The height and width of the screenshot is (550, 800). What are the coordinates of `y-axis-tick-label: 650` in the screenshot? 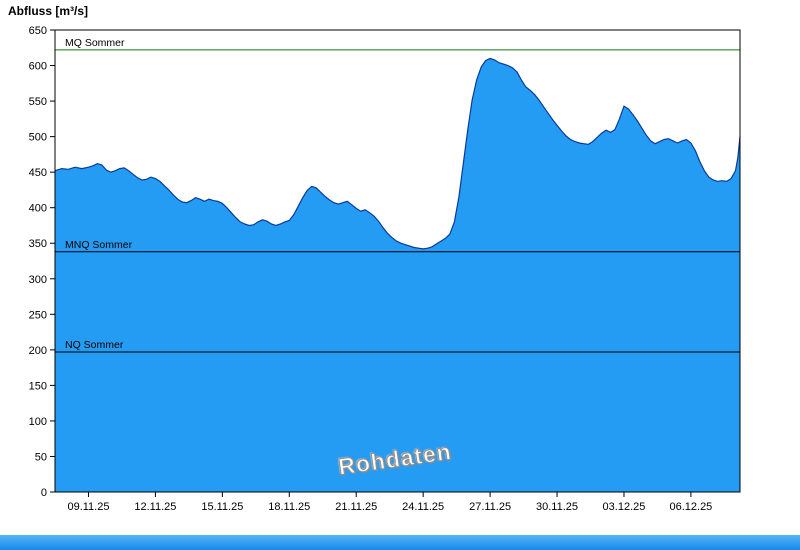 It's located at (38, 31).